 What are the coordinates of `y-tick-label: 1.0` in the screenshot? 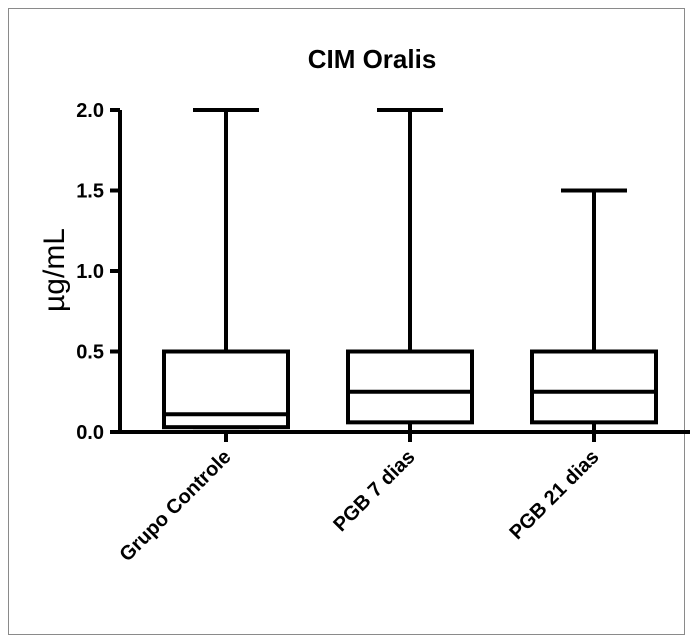 It's located at (90, 272).